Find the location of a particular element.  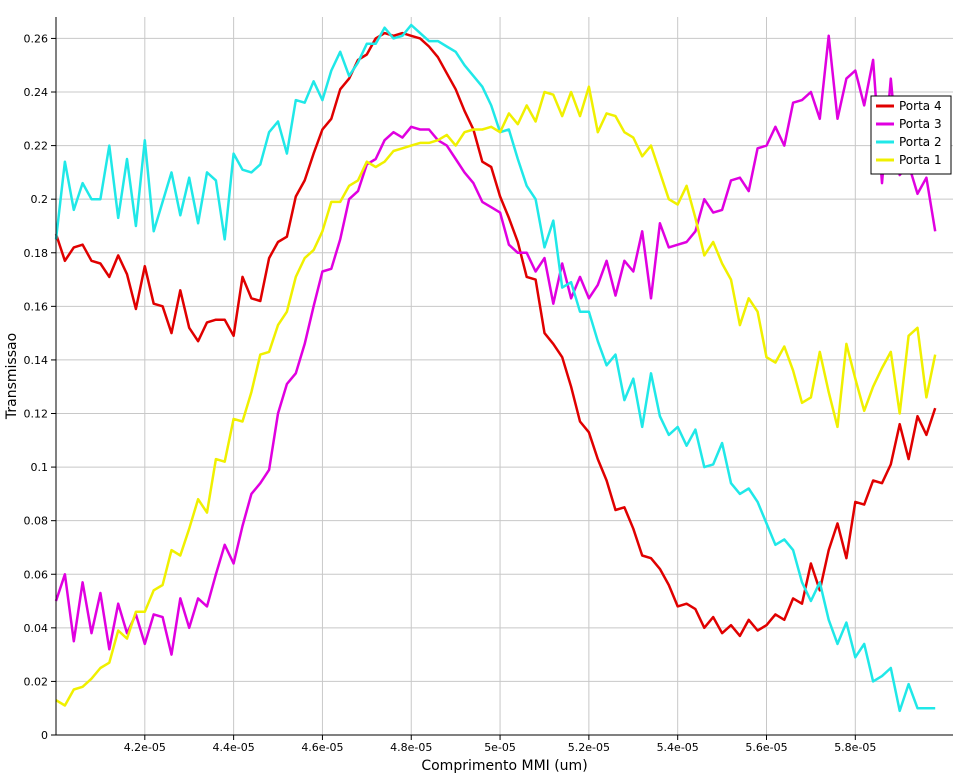

y-tick-label: 0.24 is located at coordinates (36, 92).